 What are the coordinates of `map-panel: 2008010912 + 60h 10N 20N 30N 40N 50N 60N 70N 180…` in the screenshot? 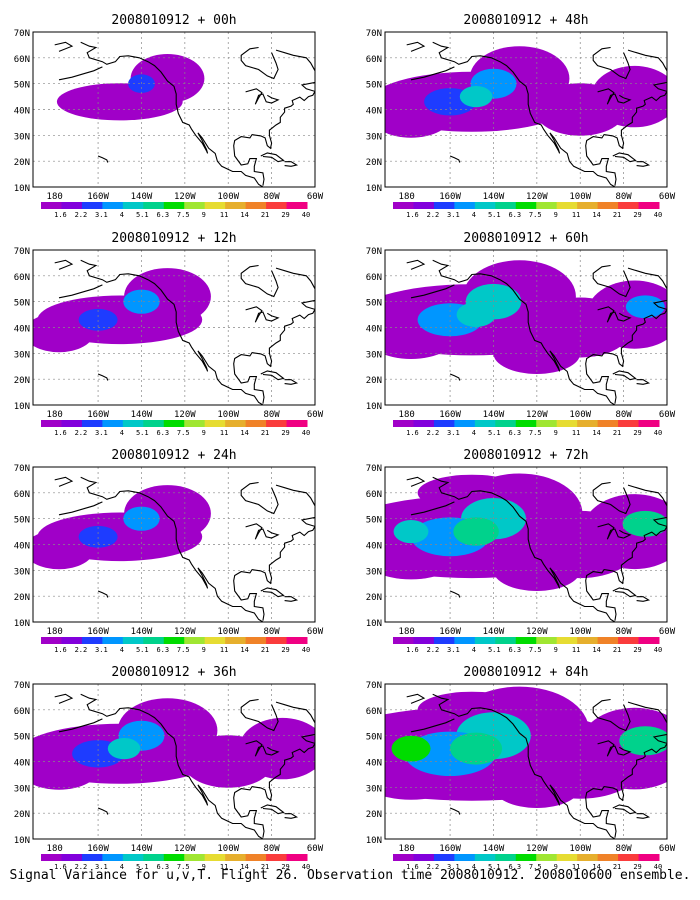 It's located at (521, 334).